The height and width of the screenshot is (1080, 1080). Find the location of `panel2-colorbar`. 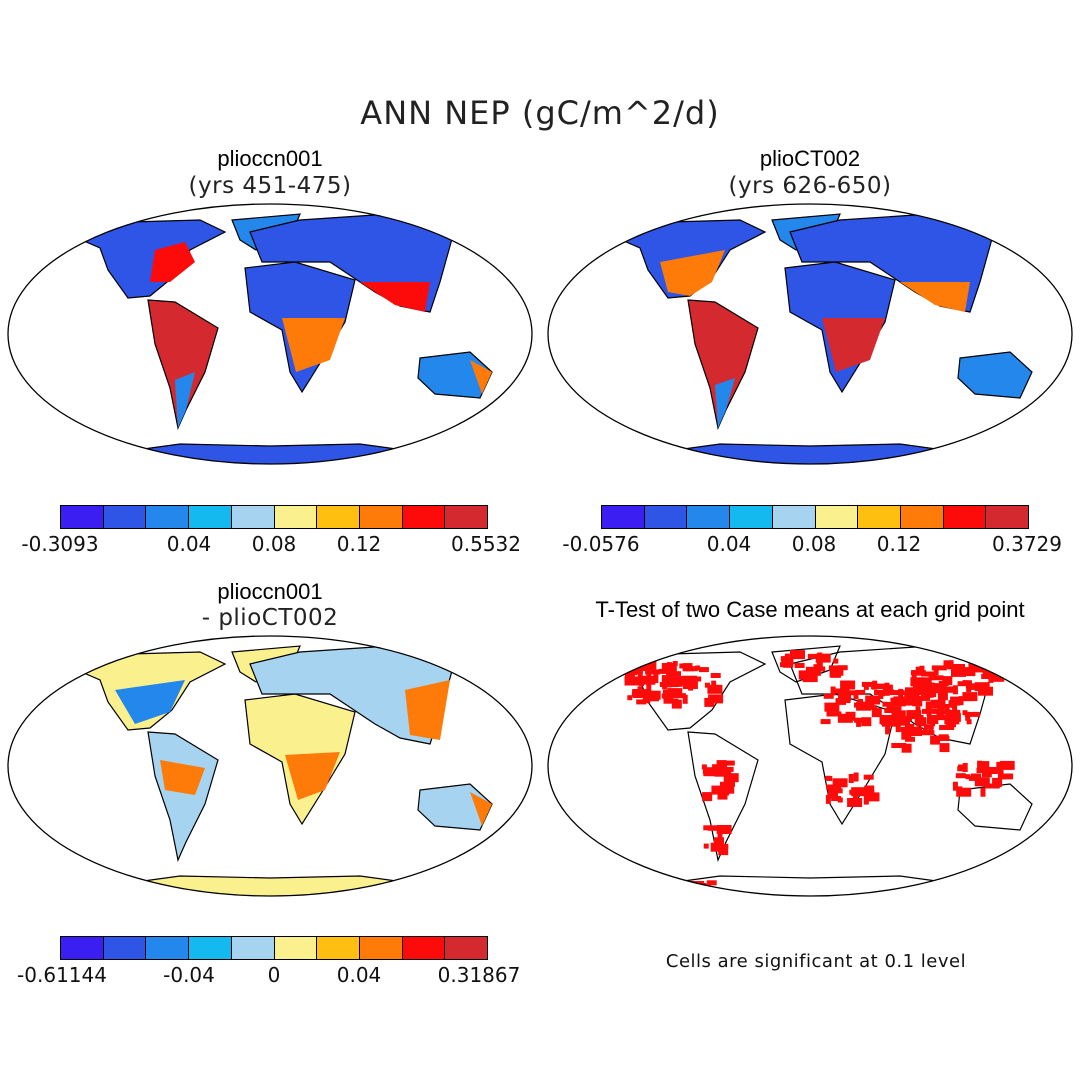

panel2-colorbar is located at coordinates (815, 517).